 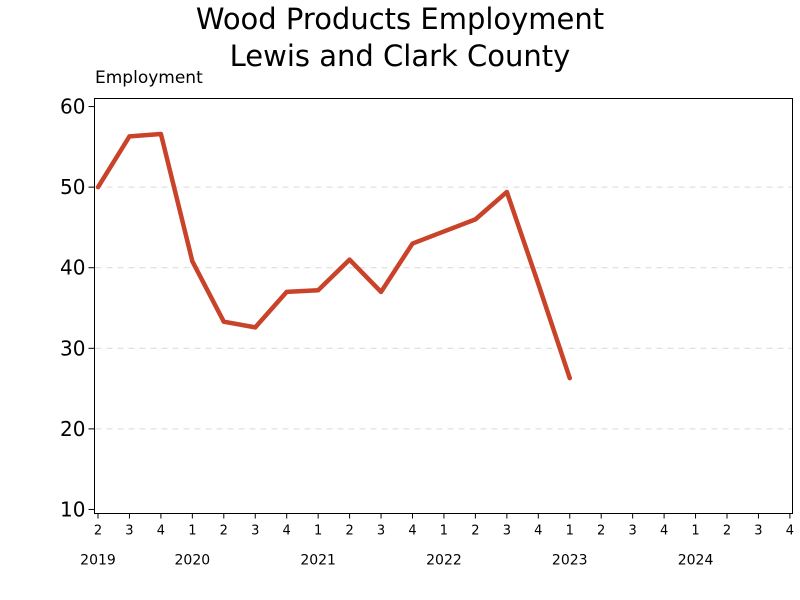 What do you see at coordinates (318, 561) in the screenshot?
I see `x-year-label: 2021` at bounding box center [318, 561].